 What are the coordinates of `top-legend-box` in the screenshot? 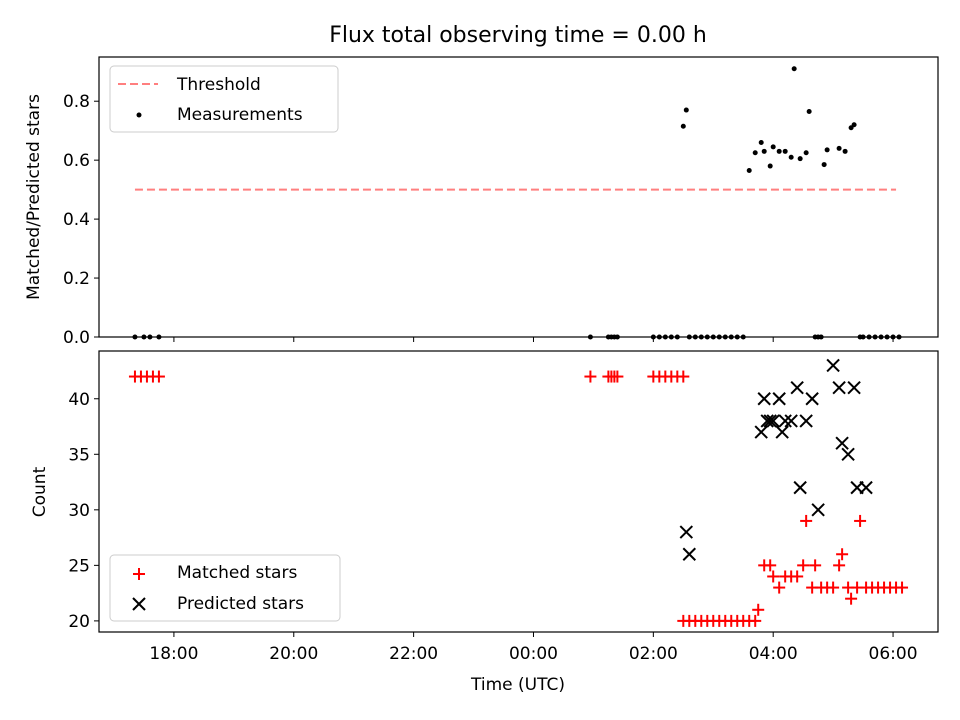 It's located at (224, 99).